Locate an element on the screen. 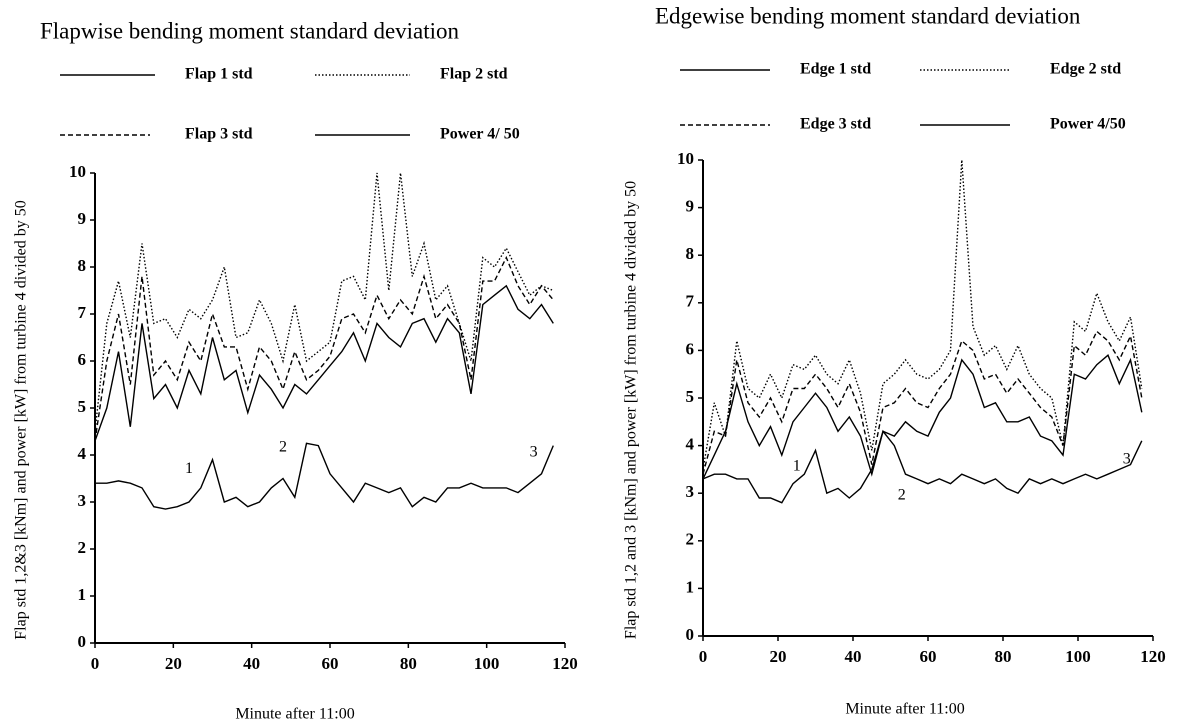 This screenshot has height=725, width=1185. legend-label: Flap 2 std is located at coordinates (474, 74).